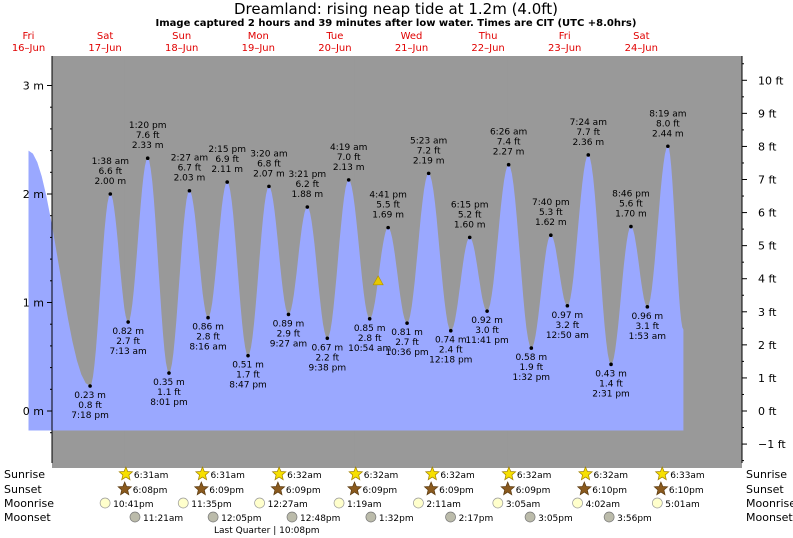  Describe the element at coordinates (33, 194) in the screenshot. I see `left-tick-label: 2 m` at that location.